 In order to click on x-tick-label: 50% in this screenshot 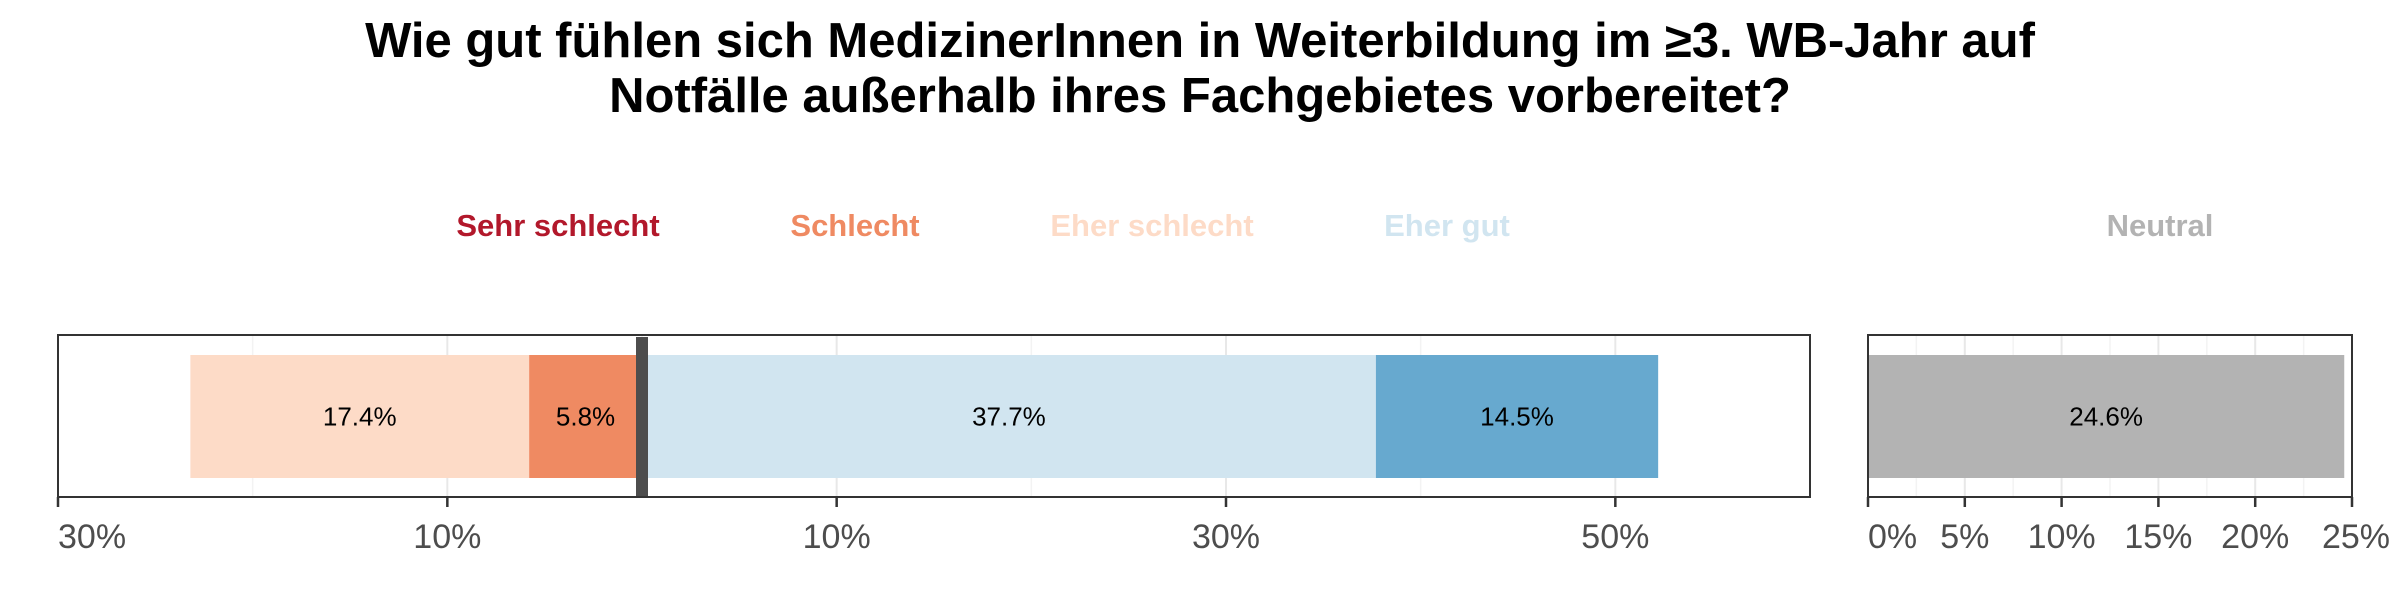, I will do `click(1615, 537)`.